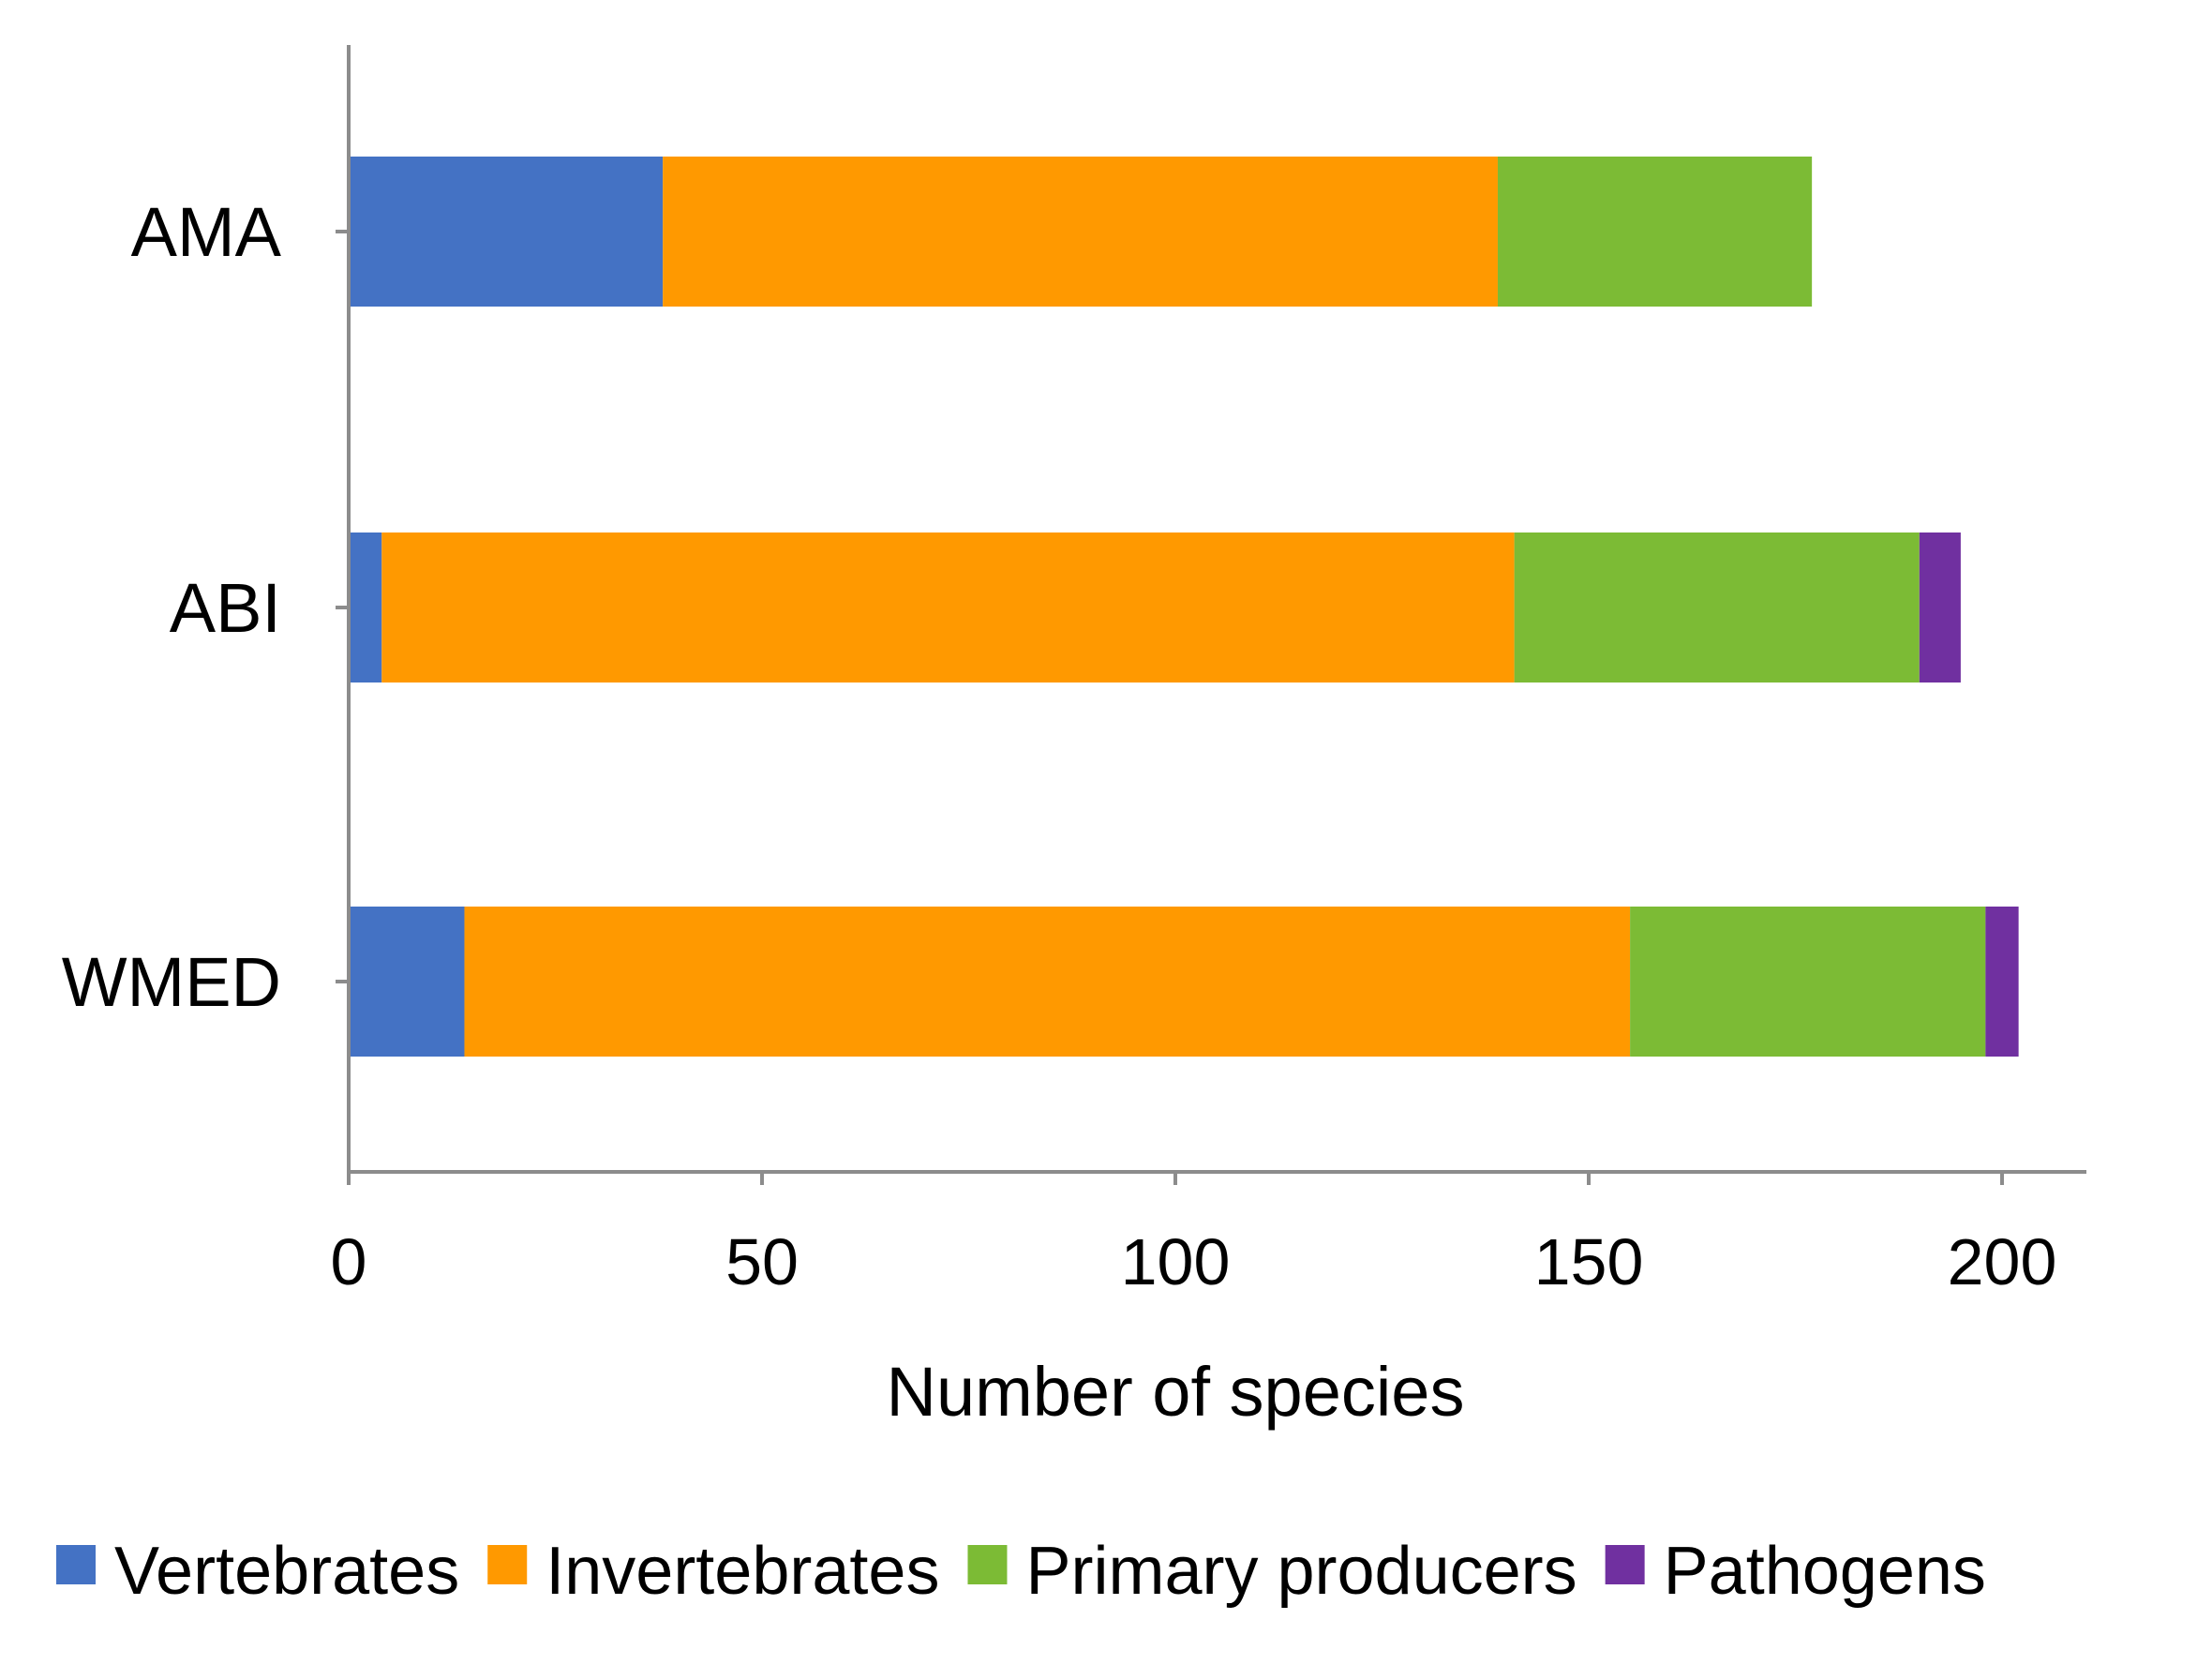 The image size is (2212, 1665). Describe the element at coordinates (171, 982) in the screenshot. I see `category-label: WMED` at that location.